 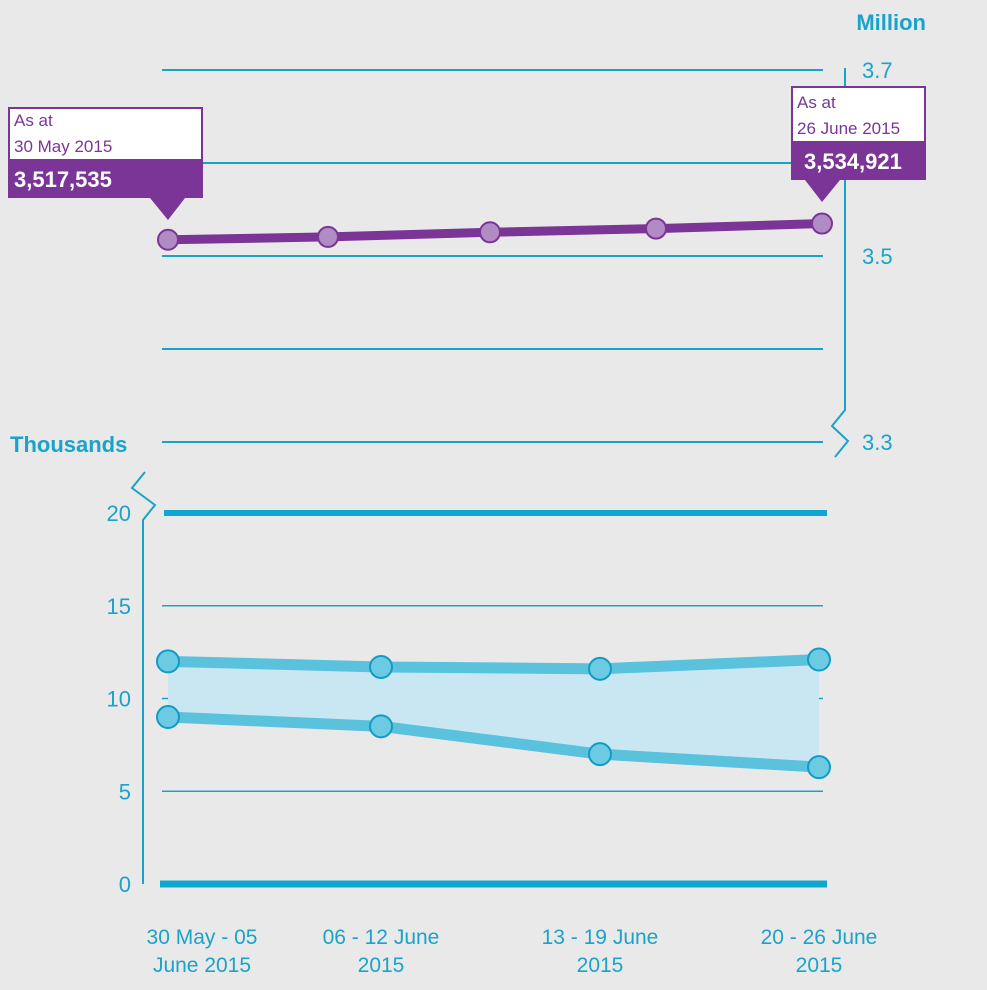 What do you see at coordinates (381, 951) in the screenshot?
I see `x-category-label: 06 - 12 June 2015` at bounding box center [381, 951].